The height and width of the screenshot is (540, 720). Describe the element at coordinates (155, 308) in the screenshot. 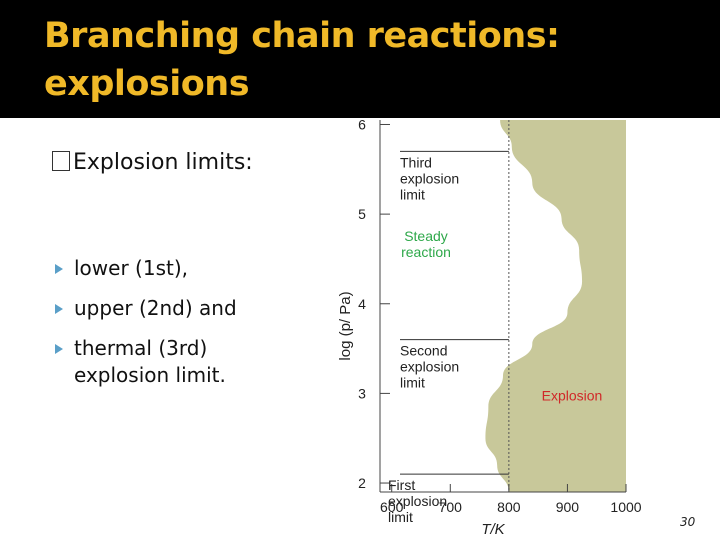

I see `list-item-text: upper (2nd) and` at that location.